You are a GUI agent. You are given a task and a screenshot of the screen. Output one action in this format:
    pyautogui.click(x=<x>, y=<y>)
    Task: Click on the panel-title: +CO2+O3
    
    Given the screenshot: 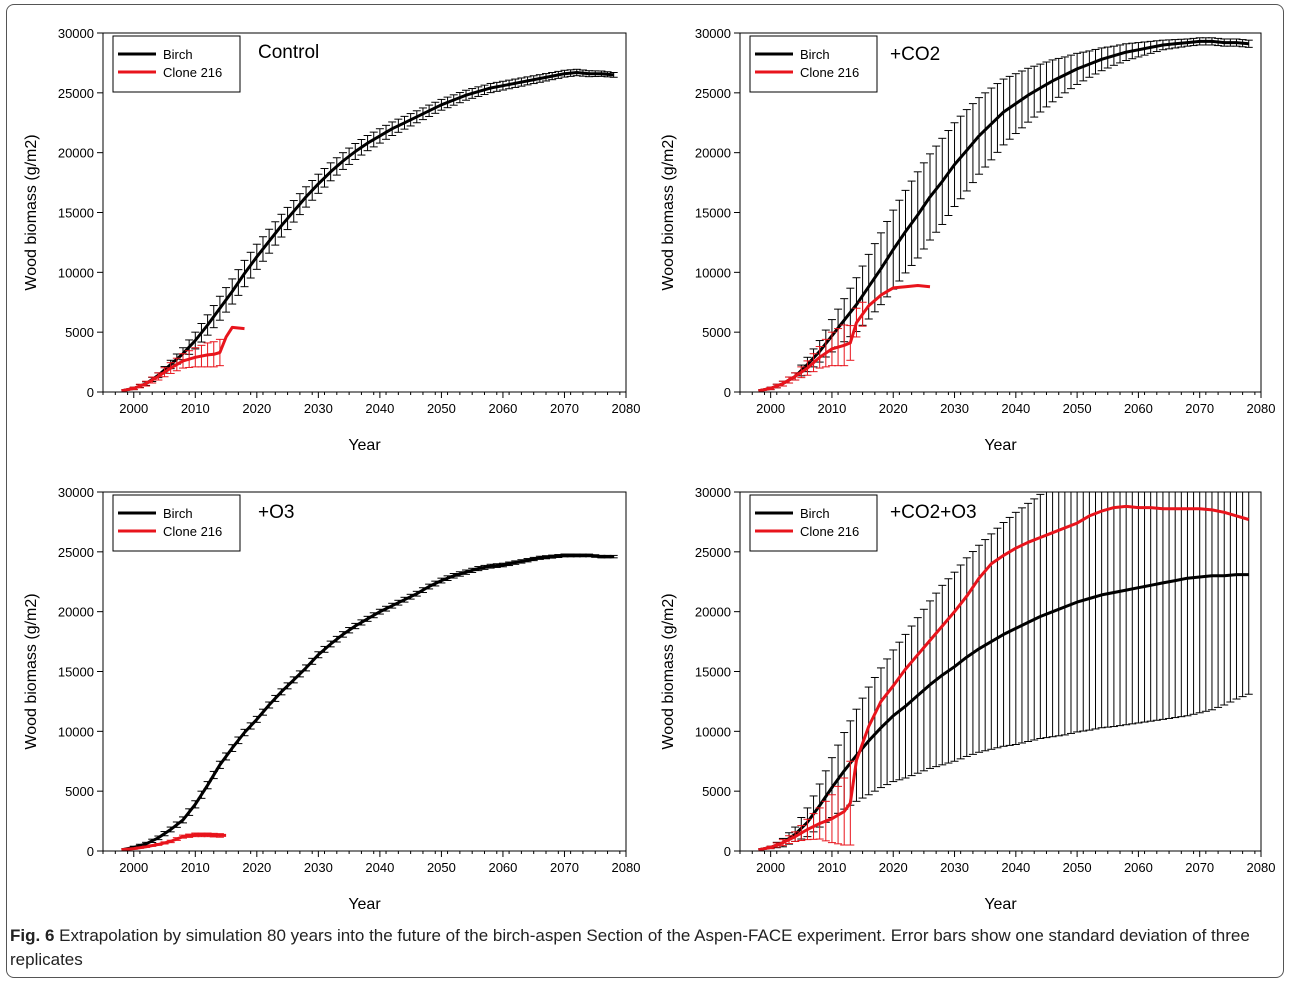 What is the action you would take?
    pyautogui.click(x=933, y=512)
    